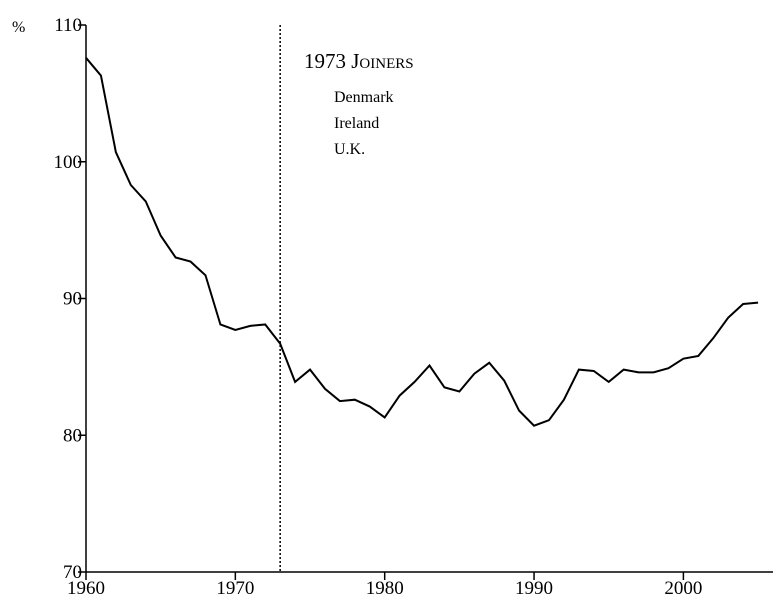 The image size is (780, 609). Describe the element at coordinates (86, 588) in the screenshot. I see `x-tick-label: 1960` at that location.